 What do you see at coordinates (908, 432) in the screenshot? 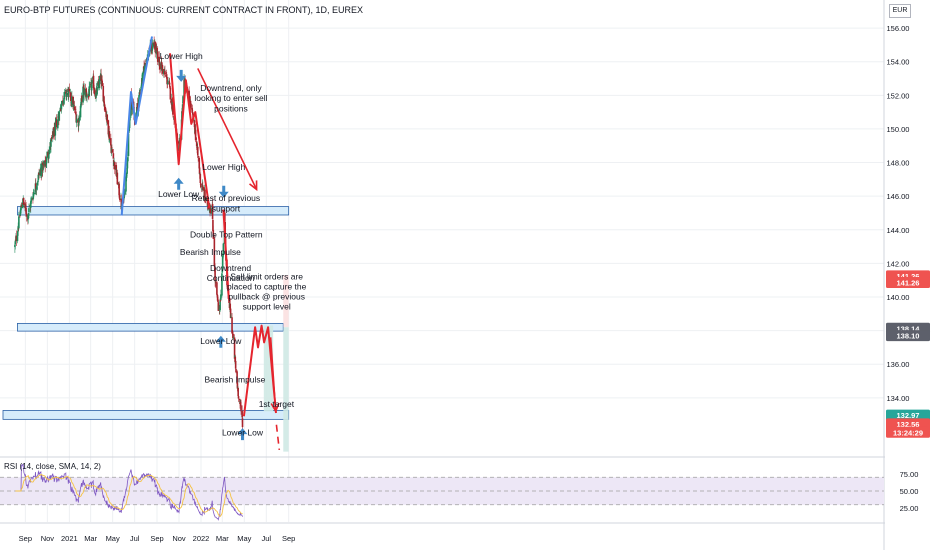
I see `price-label: 13:24:29` at bounding box center [908, 432].